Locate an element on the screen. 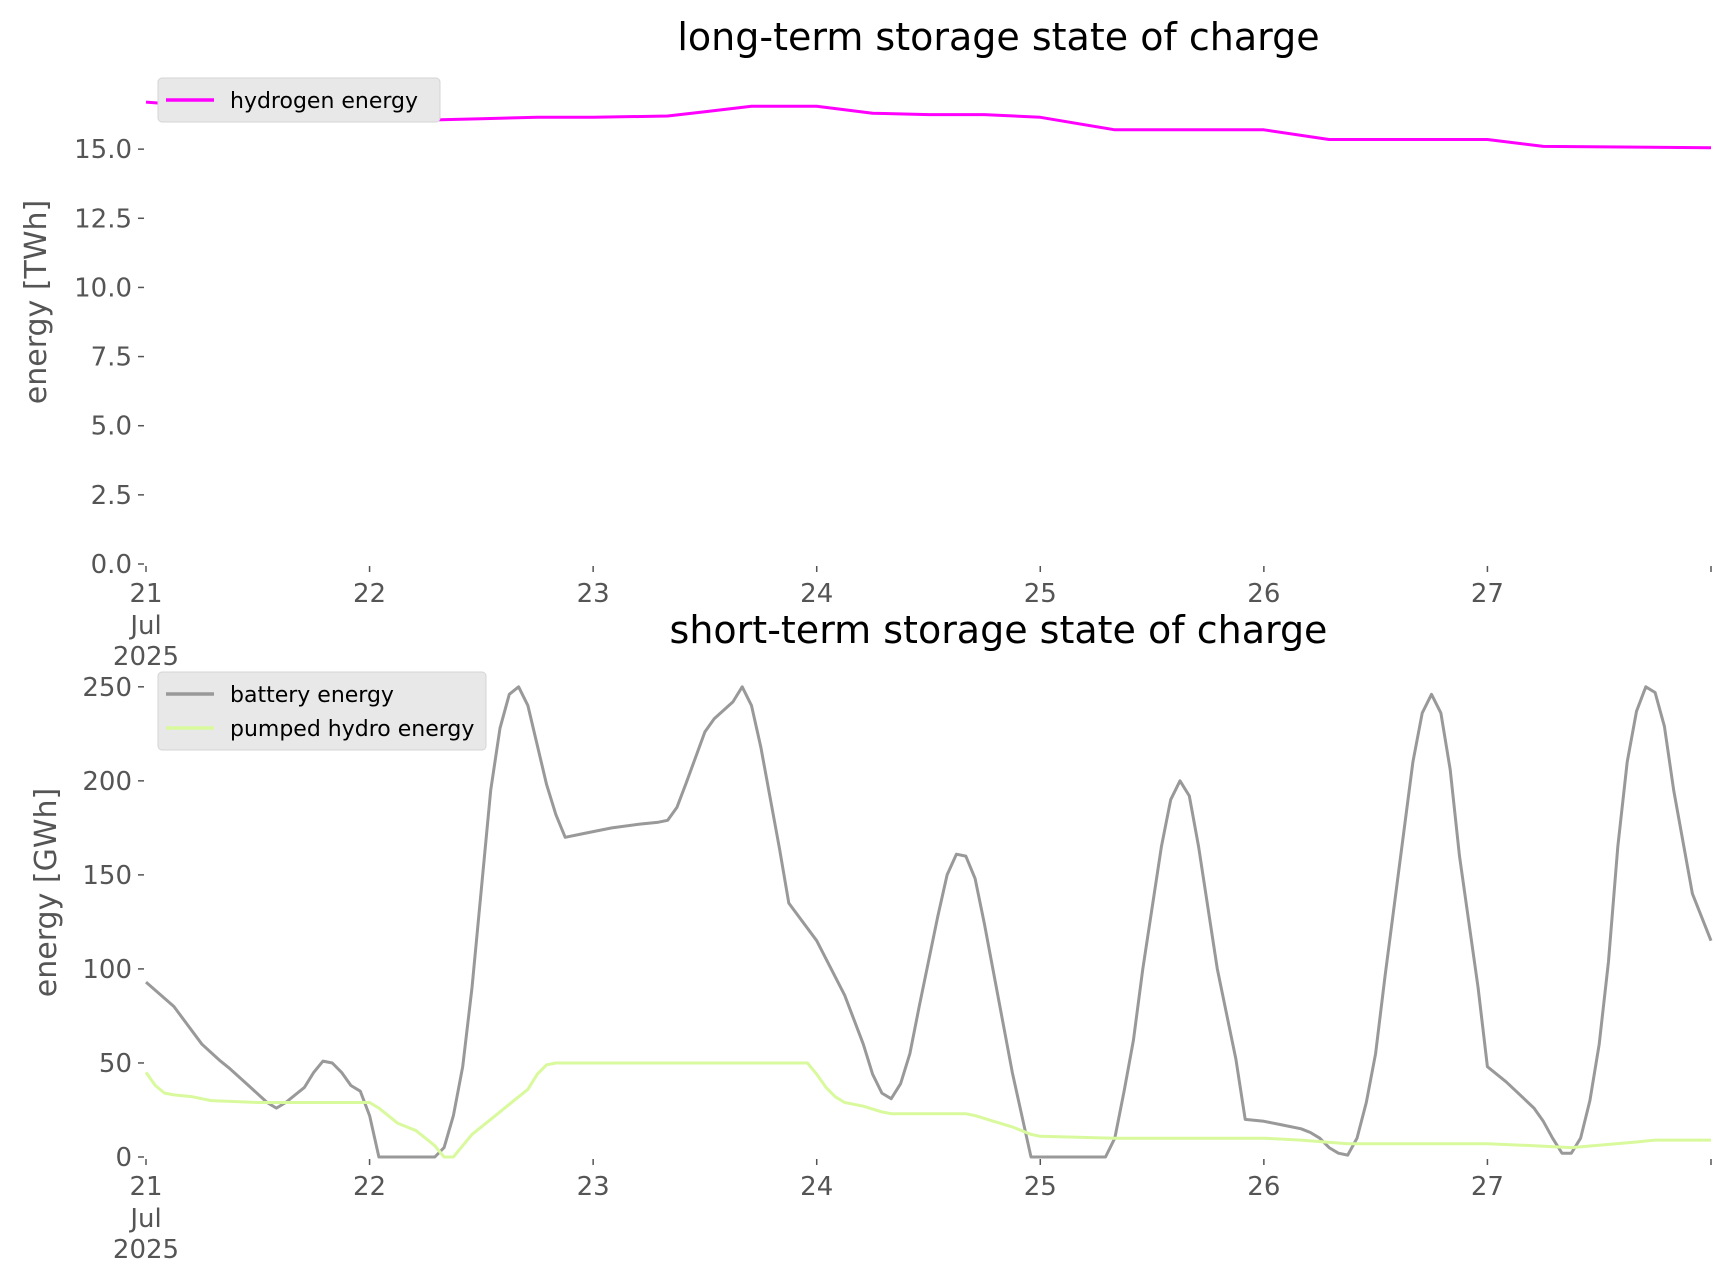  y-tick-label: 50 is located at coordinates (115, 1064).